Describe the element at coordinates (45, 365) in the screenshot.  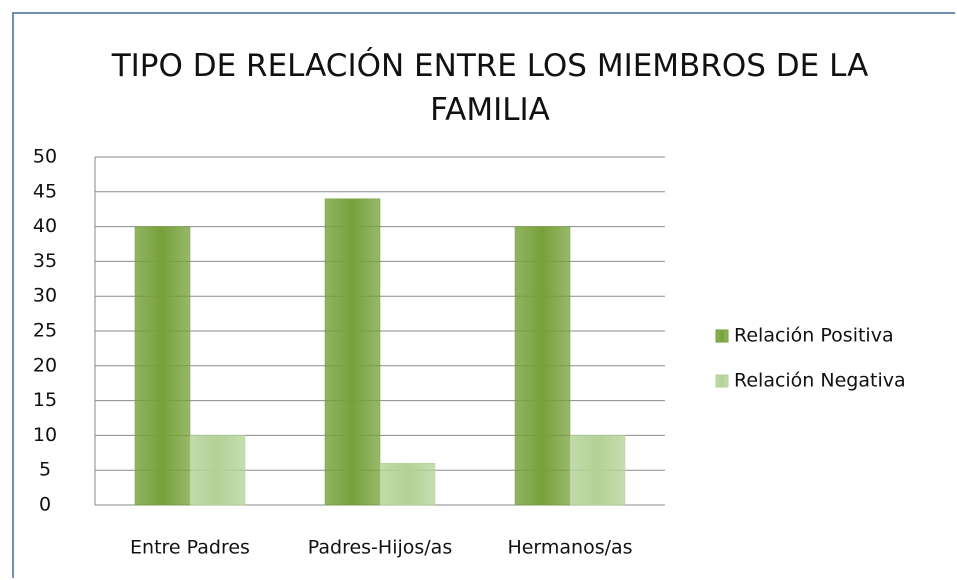
I see `y-tick-label: 20` at that location.